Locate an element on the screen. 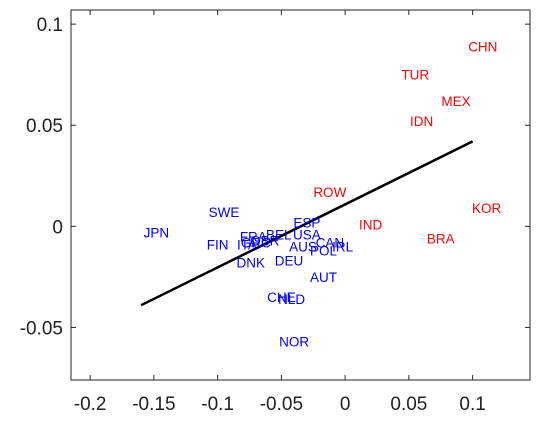  point-label-fin: FIN is located at coordinates (218, 245).